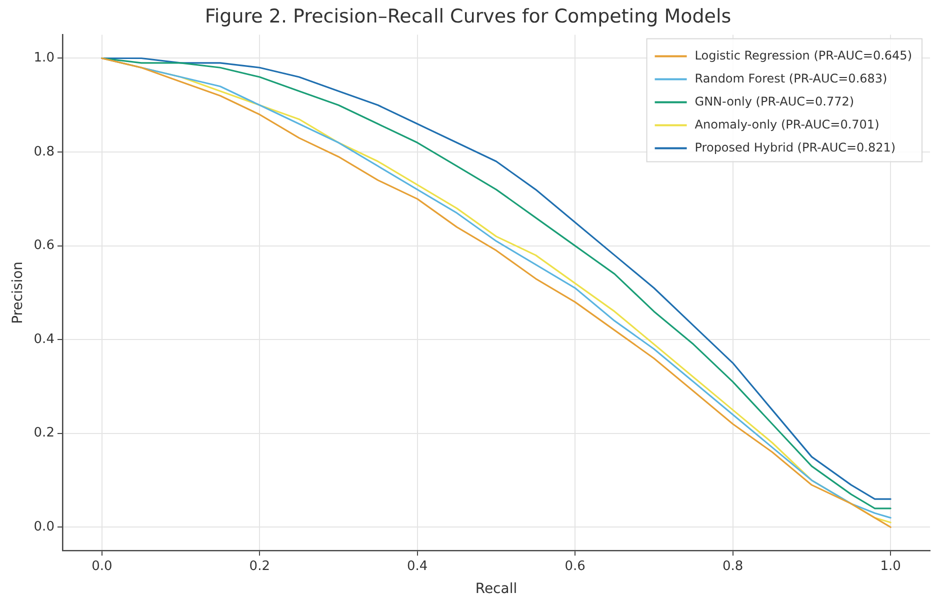 Image resolution: width=934 pixels, height=604 pixels. What do you see at coordinates (733, 566) in the screenshot?
I see `x-tick-label: 0.8` at bounding box center [733, 566].